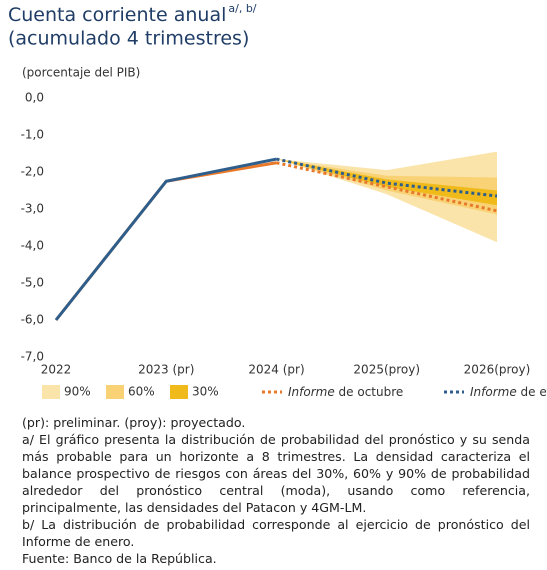 This screenshot has width=547, height=570. What do you see at coordinates (497, 370) in the screenshot?
I see `x-tick-label: 2026(proy)` at bounding box center [497, 370].